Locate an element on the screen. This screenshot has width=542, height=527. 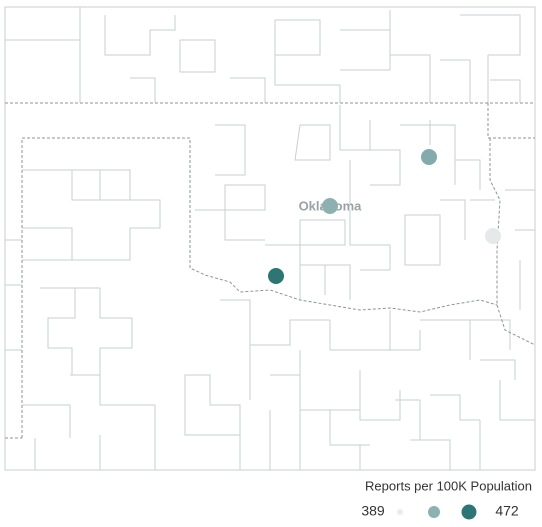
legend-scale is located at coordinates (437, 512).